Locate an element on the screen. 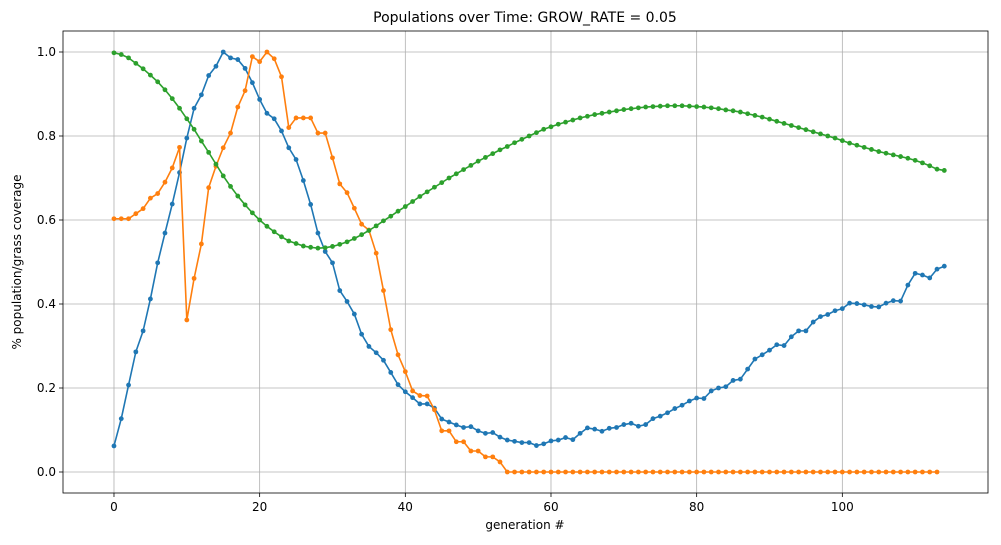  y-axis-label: % population/grass coverage is located at coordinates (17, 261).